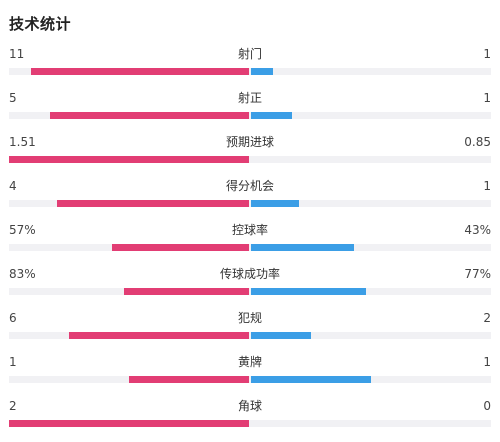  What do you see at coordinates (249, 362) in the screenshot?
I see `stat-label: 黄牌` at bounding box center [249, 362].